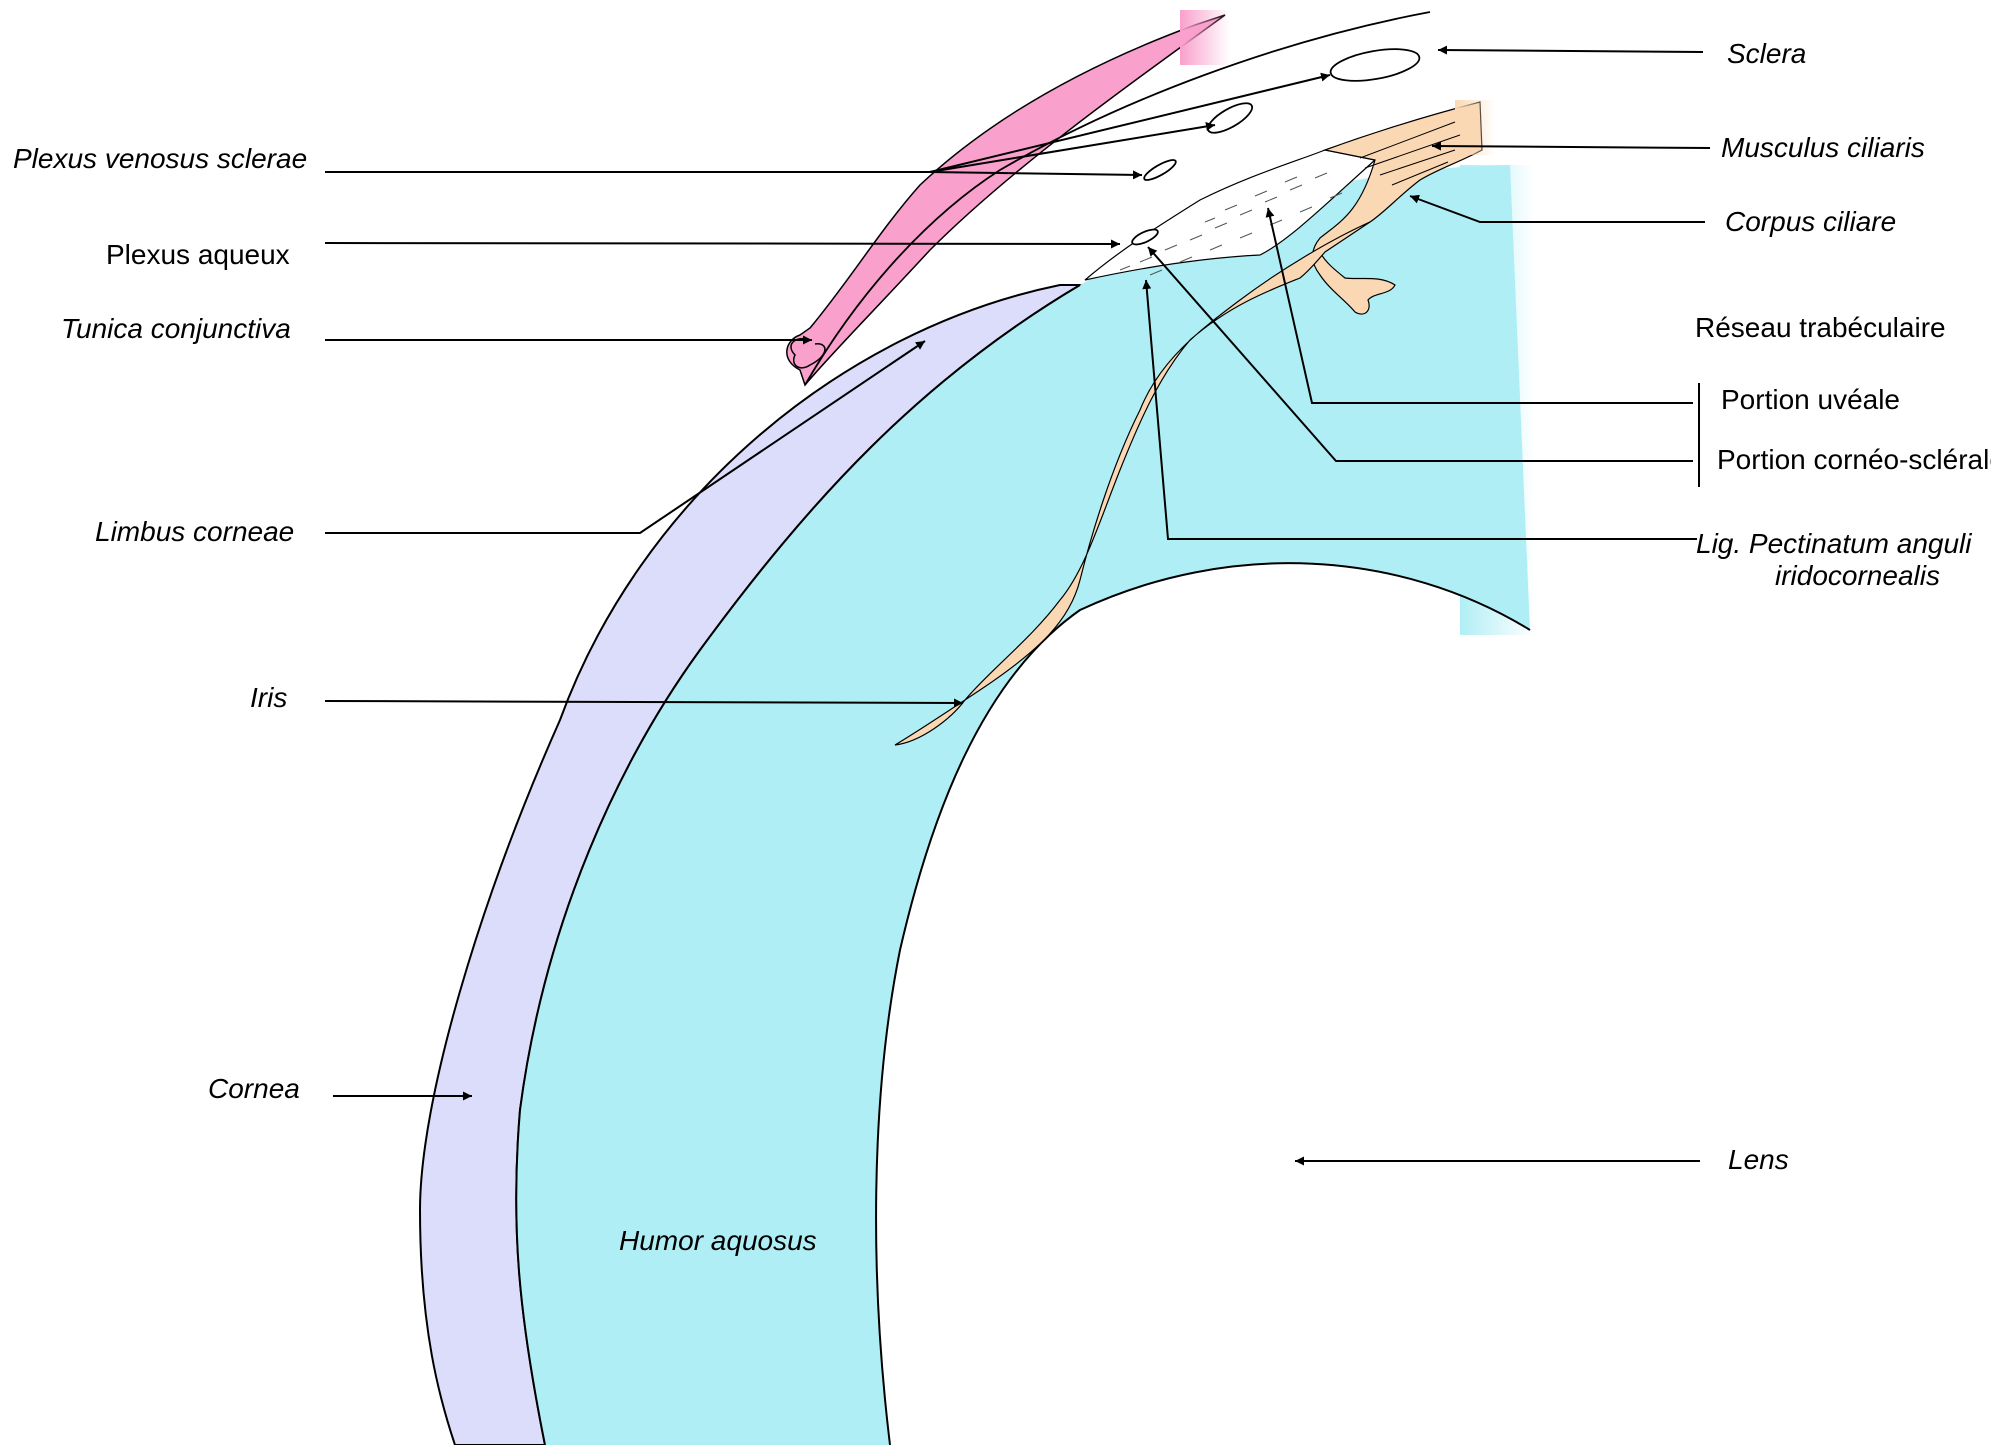  What do you see at coordinates (198, 254) in the screenshot?
I see `label-plexus-aqueux: Plexus aqueux` at bounding box center [198, 254].